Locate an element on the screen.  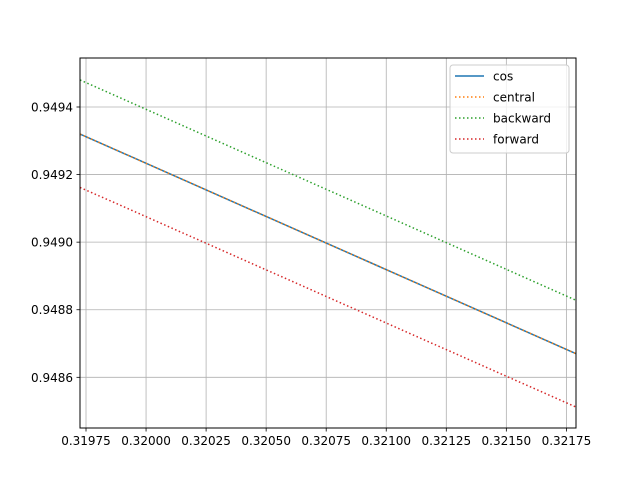
legend-label-central: central is located at coordinates (514, 98).